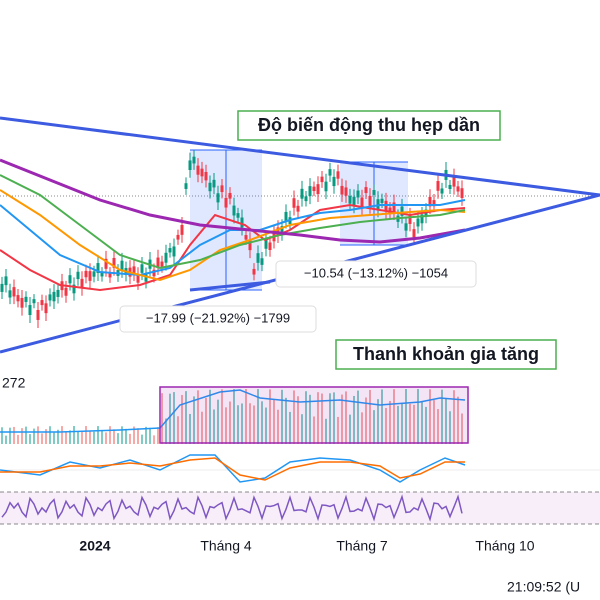  Describe the element at coordinates (362, 546) in the screenshot. I see `time-label: Tháng 7` at that location.